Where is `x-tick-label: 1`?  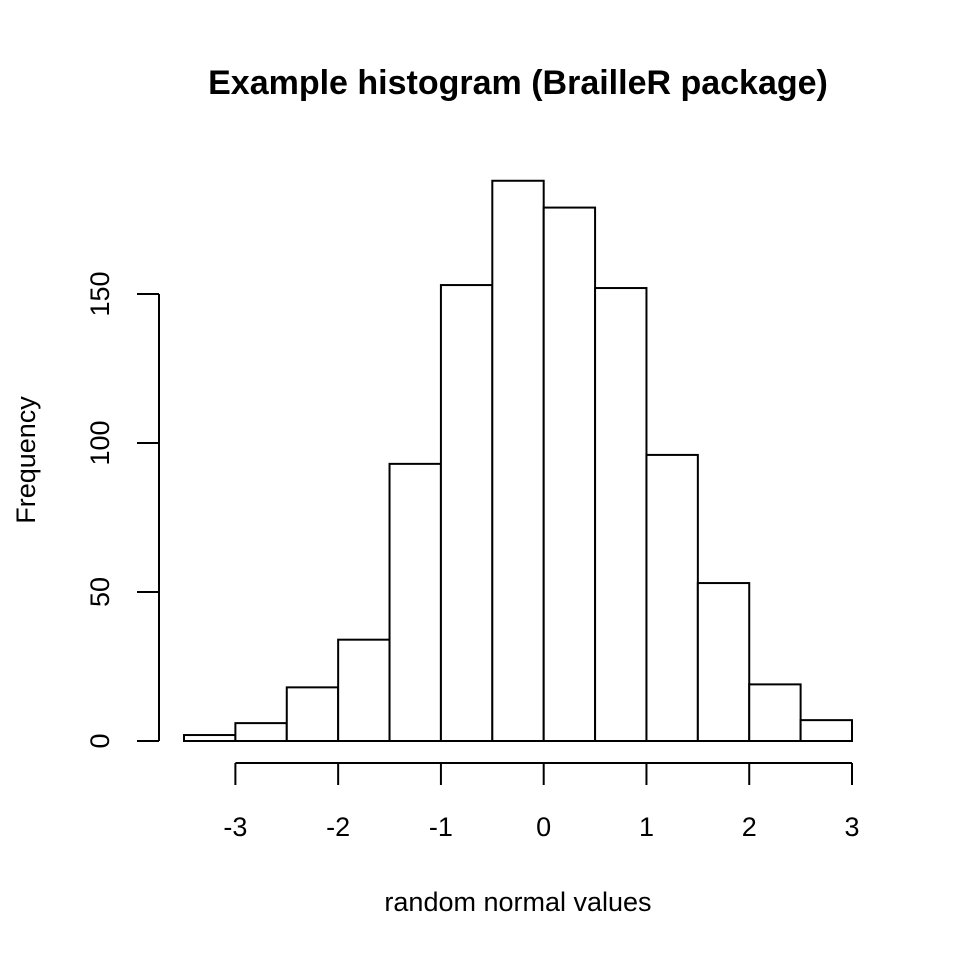
x-tick-label: 1 is located at coordinates (646, 827).